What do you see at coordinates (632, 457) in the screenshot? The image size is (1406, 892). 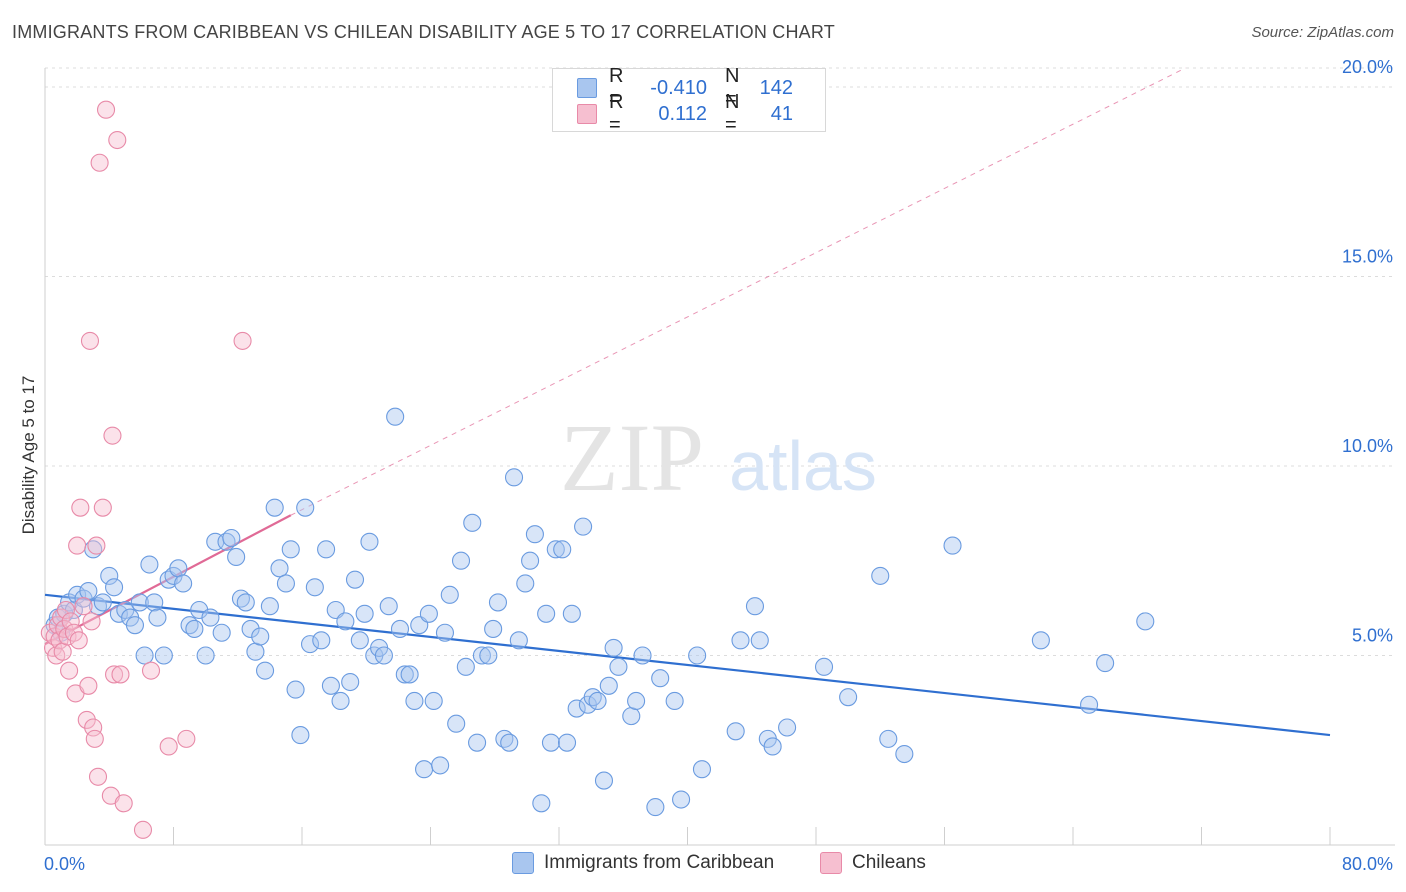 I see `watermark-zip: ZIP` at bounding box center [632, 457].